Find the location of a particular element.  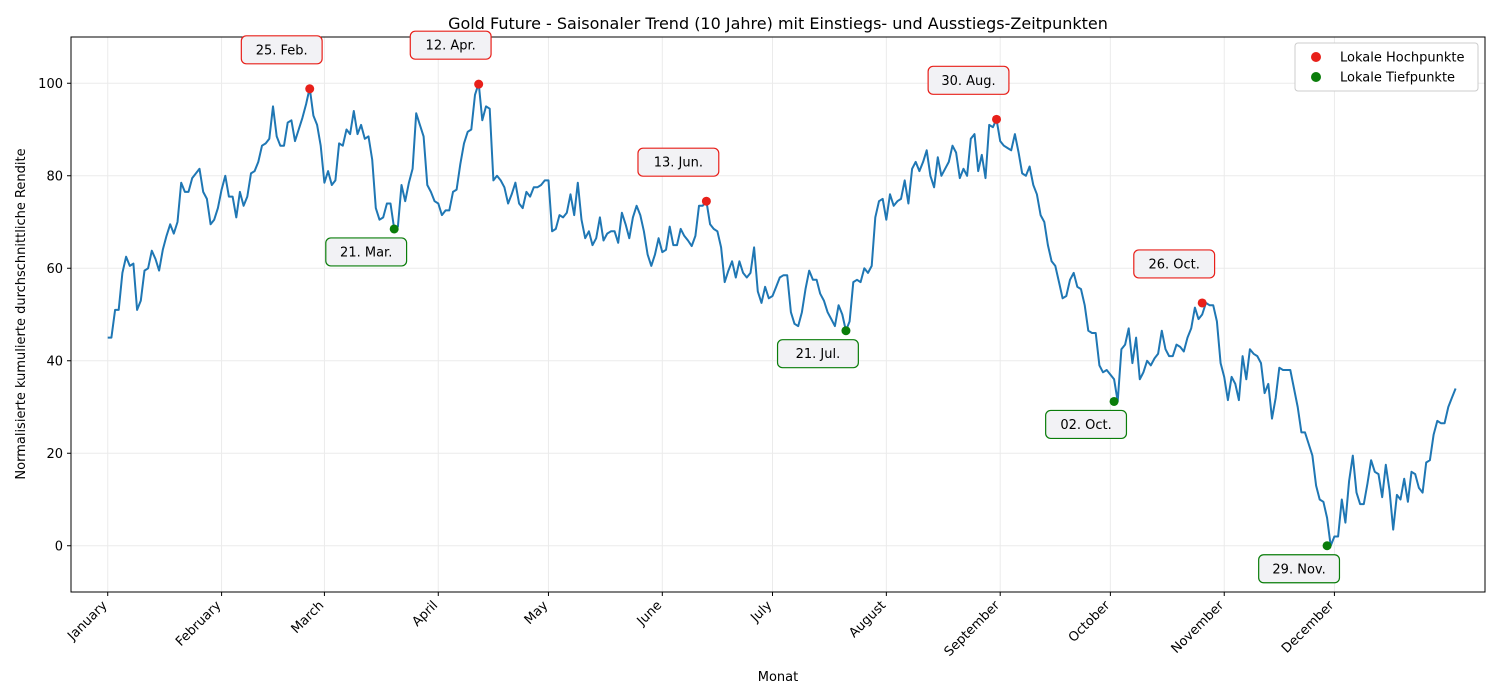

x-tick-label: April is located at coordinates (425, 614).